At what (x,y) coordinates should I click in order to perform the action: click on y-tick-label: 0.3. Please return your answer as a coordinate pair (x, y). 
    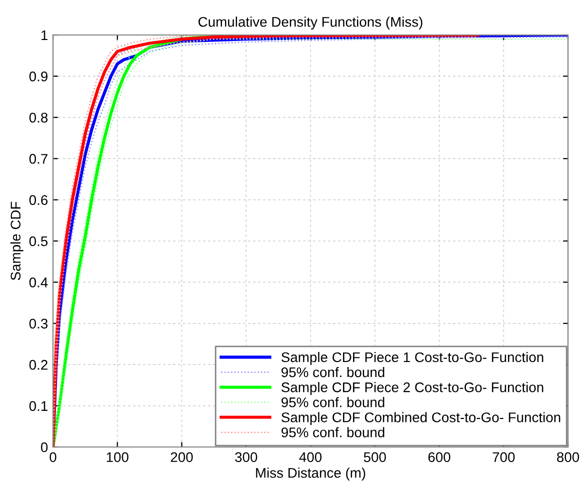
    Looking at the image, I should click on (38, 323).